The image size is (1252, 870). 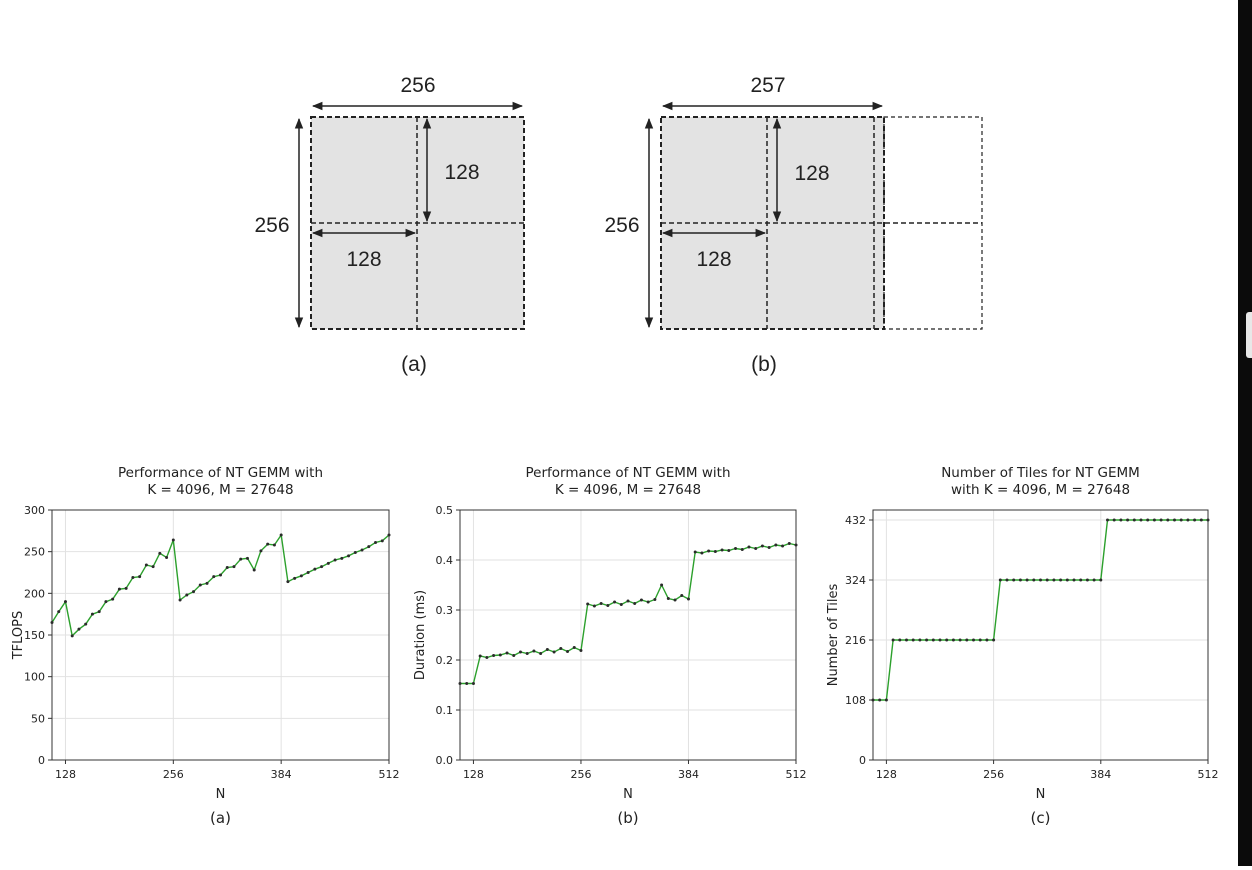 I want to click on chart-subtitle: with K = 4096, M = 27648, so click(x=1040, y=490).